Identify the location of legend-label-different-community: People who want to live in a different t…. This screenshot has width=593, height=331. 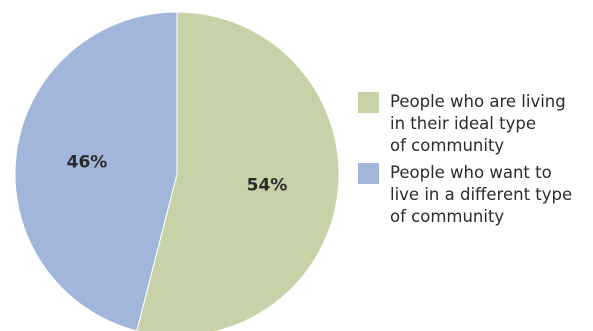
(481, 194).